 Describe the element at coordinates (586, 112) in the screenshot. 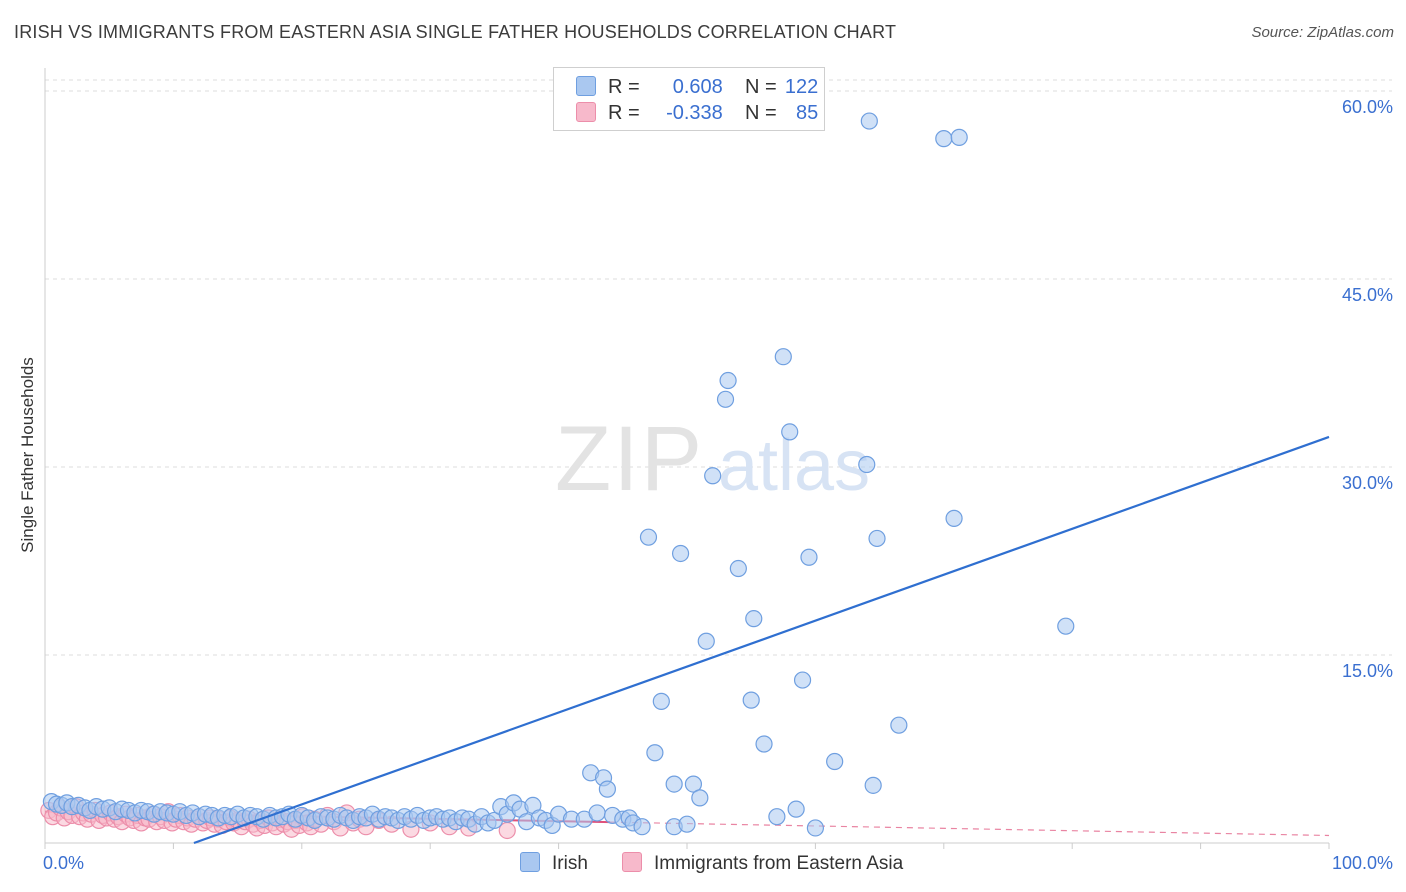

I see `asia-swatch` at that location.